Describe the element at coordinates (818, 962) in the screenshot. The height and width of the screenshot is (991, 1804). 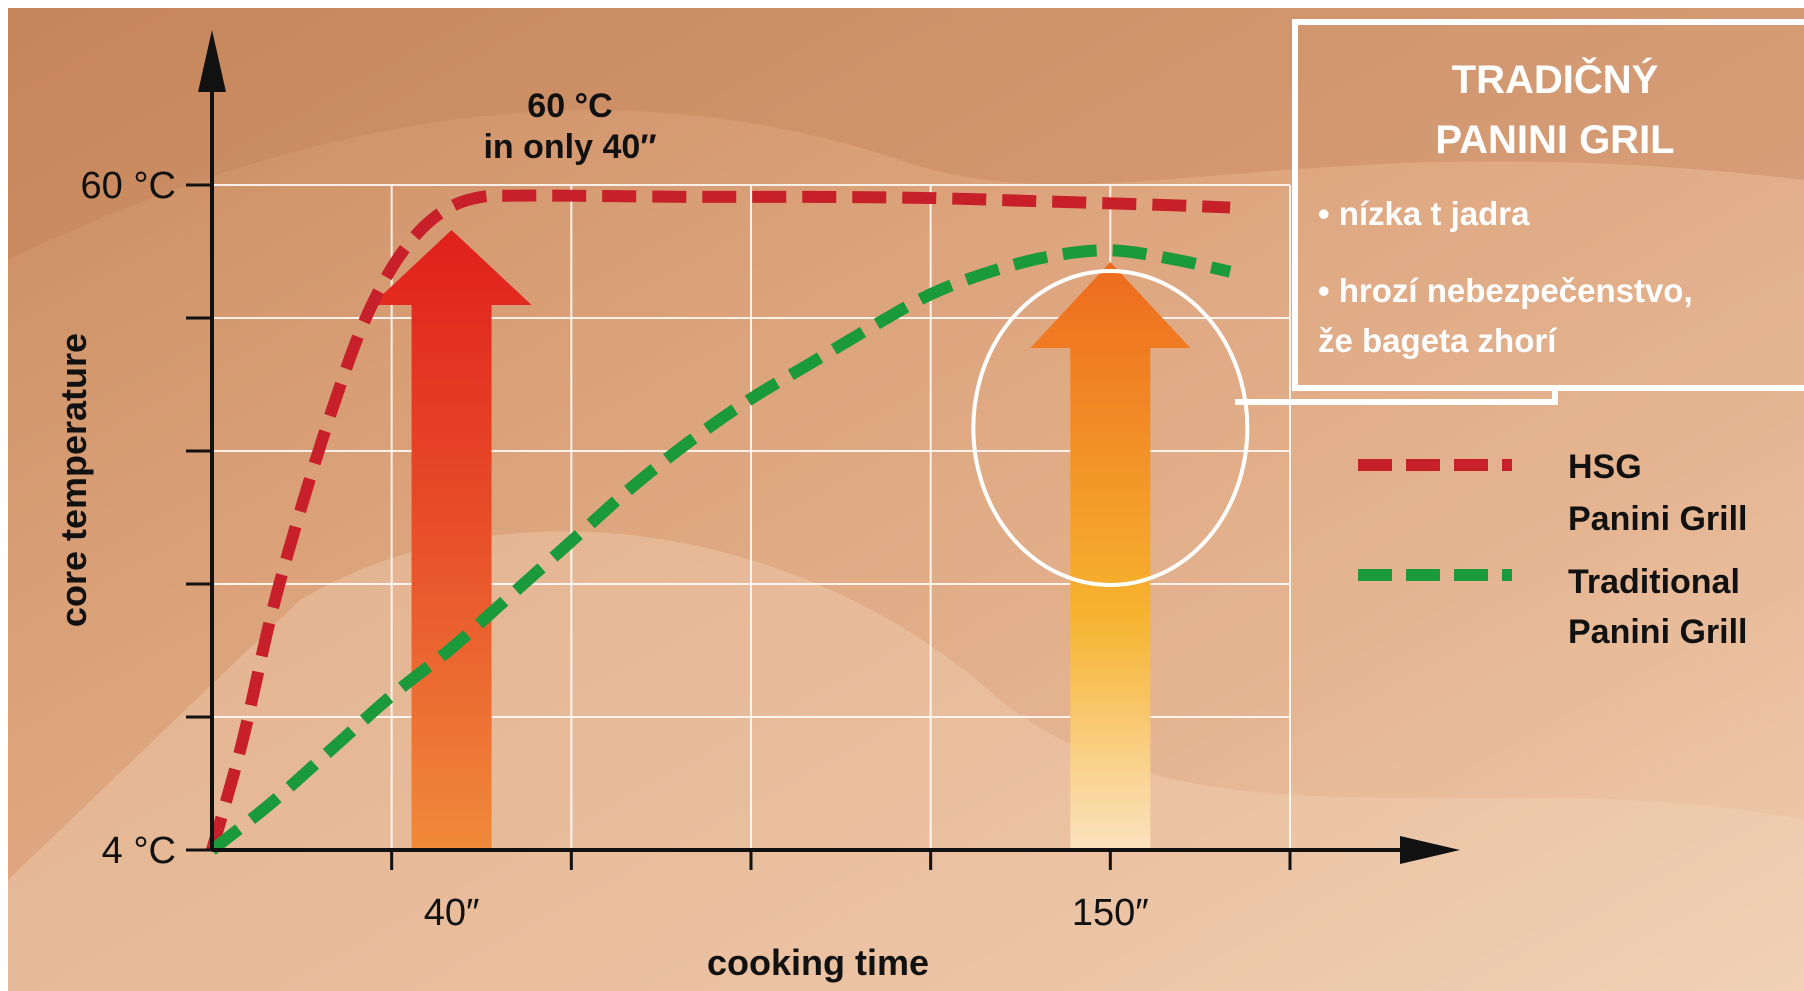
I see `x-axis-title: cooking time` at that location.